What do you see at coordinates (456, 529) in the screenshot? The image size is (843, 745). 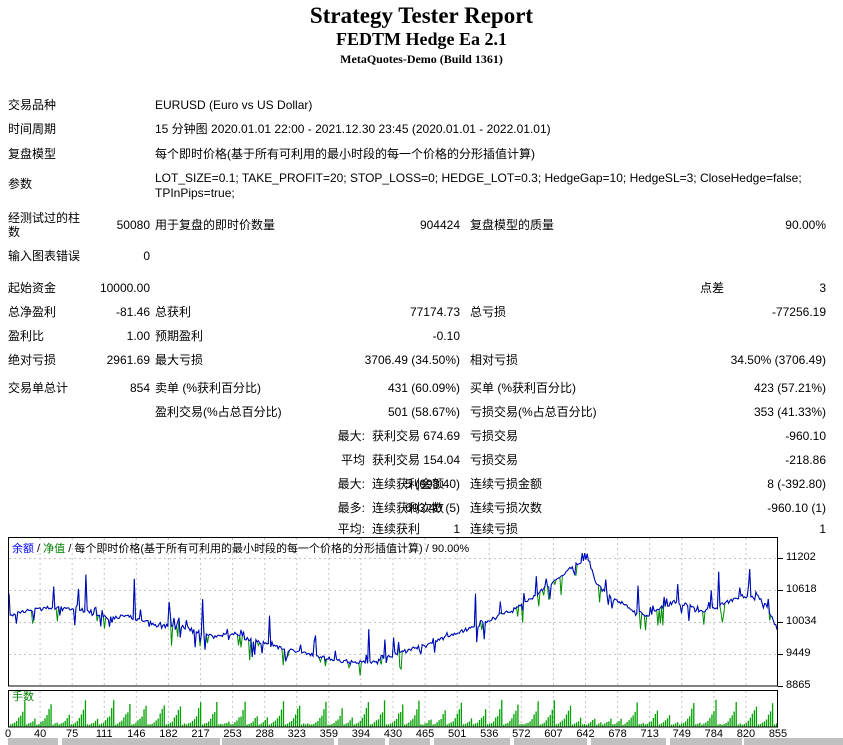 I see `stat-value: 1` at bounding box center [456, 529].